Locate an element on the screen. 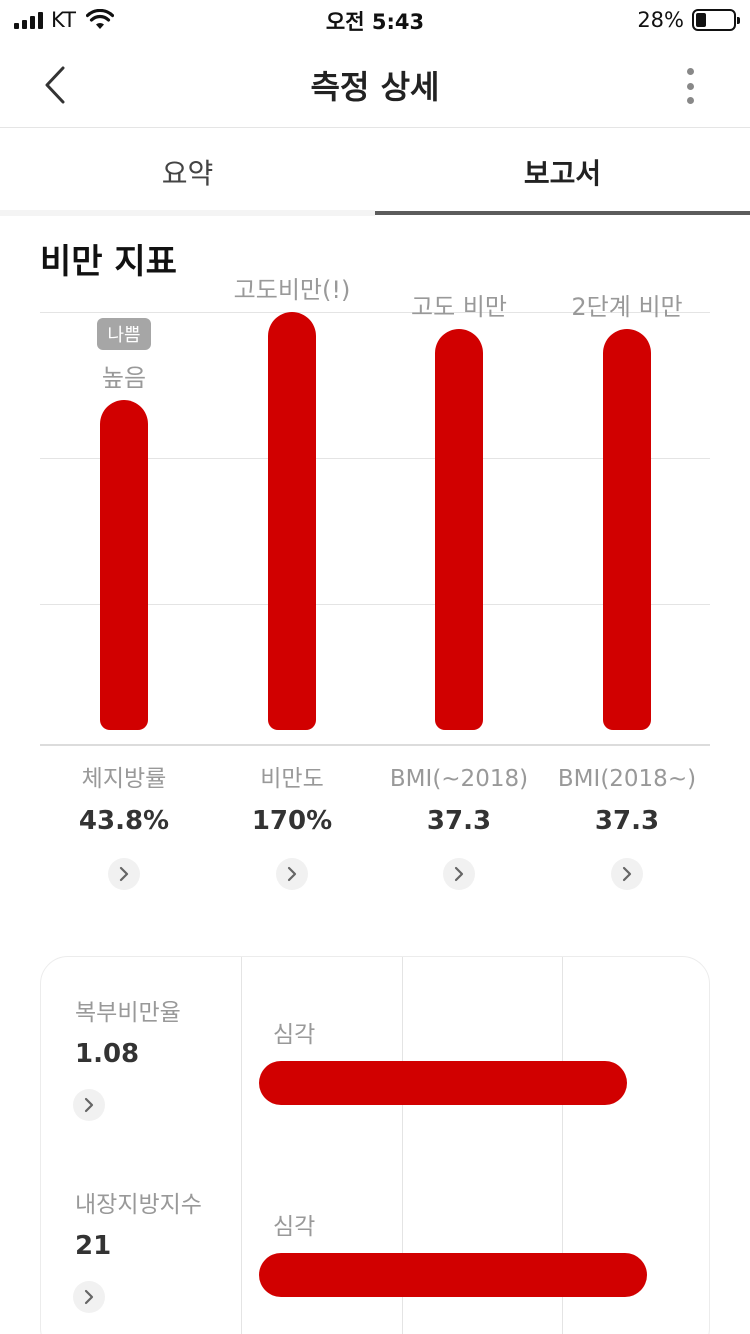 Image resolution: width=750 pixels, height=1334 pixels. wifi-icon is located at coordinates (99, 19).